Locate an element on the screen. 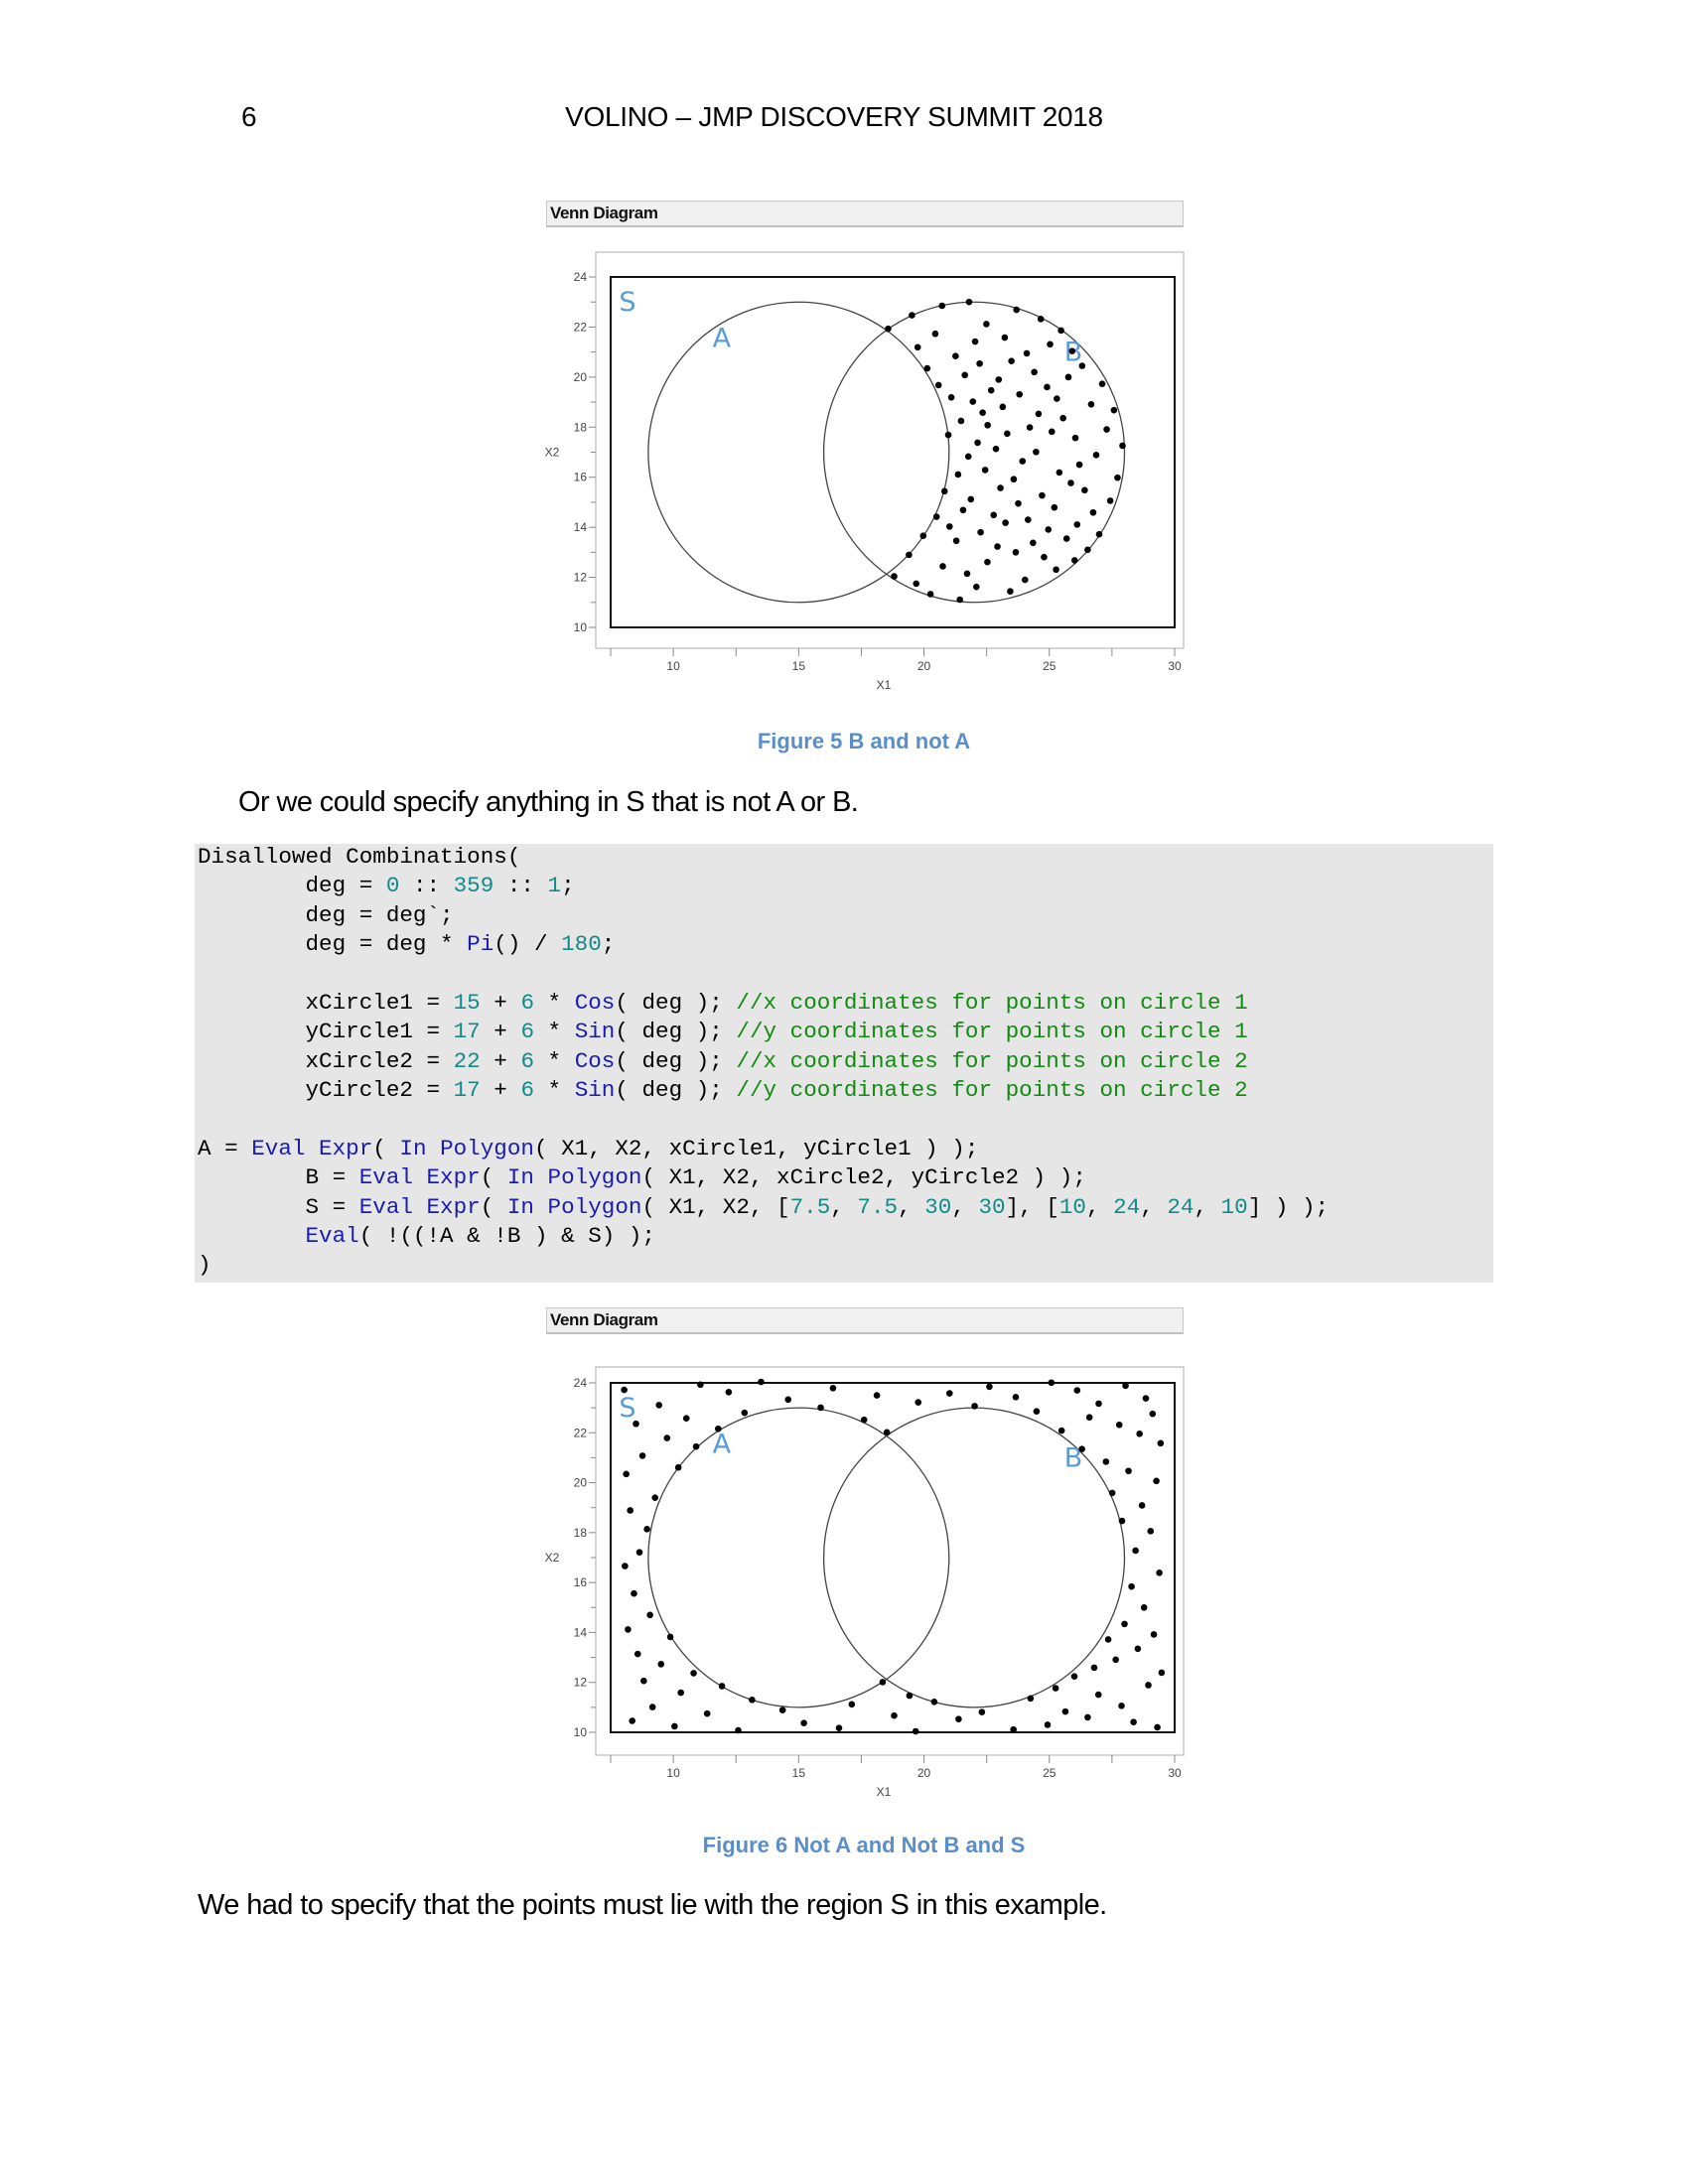 The height and width of the screenshot is (2184, 1688). code-token-com: //x coordinates for points on circle 1 is located at coordinates (992, 1002).